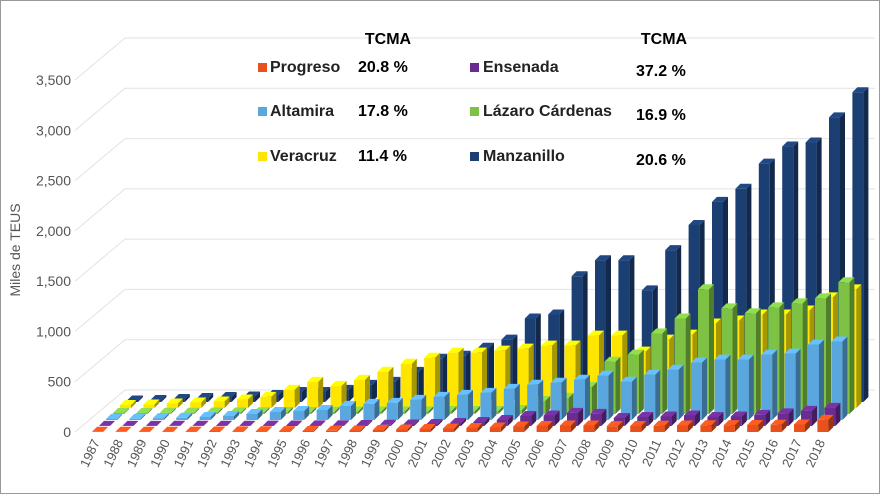 Image resolution: width=880 pixels, height=494 pixels. I want to click on y-tick-label: 3,000, so click(53, 130).